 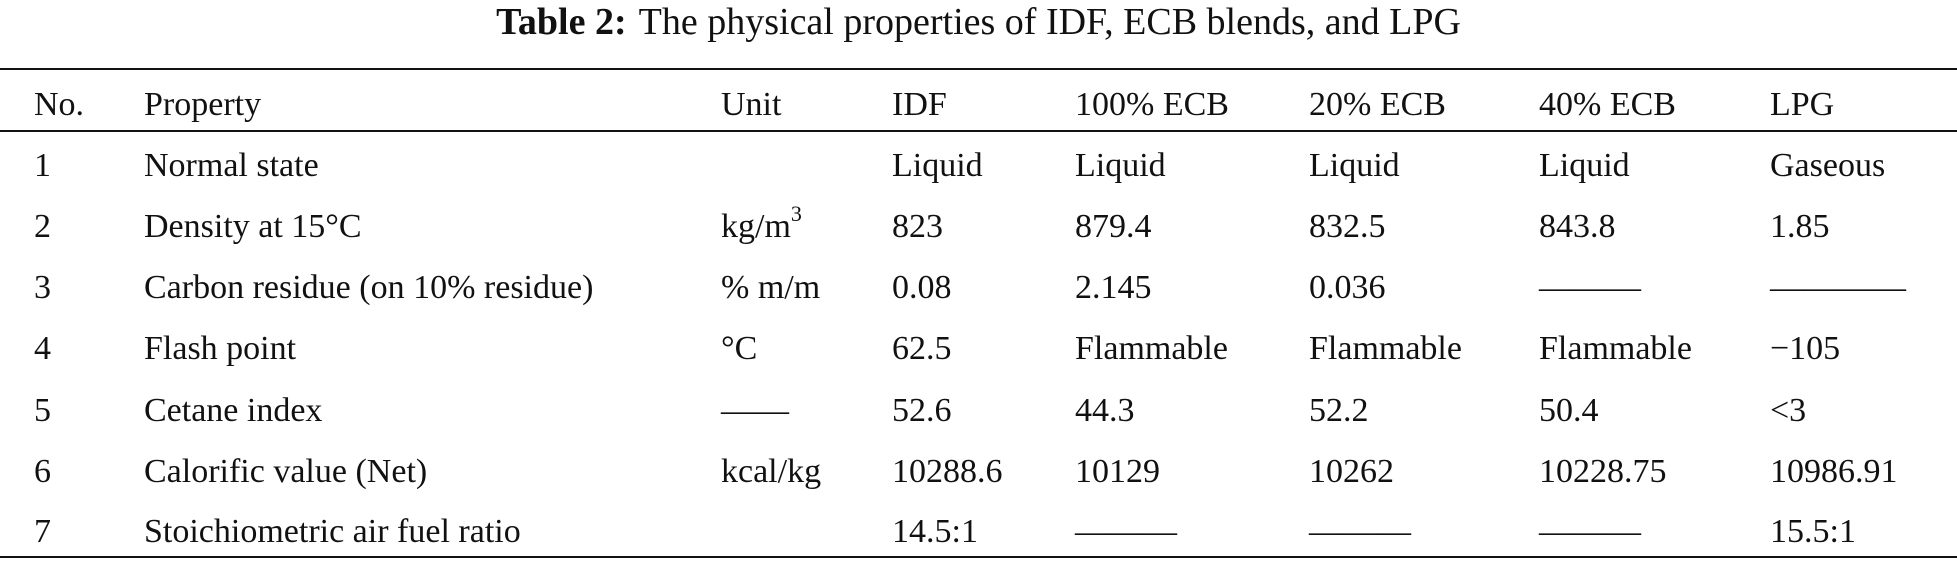 What do you see at coordinates (739, 348) in the screenshot?
I see `table-cell: °C` at bounding box center [739, 348].